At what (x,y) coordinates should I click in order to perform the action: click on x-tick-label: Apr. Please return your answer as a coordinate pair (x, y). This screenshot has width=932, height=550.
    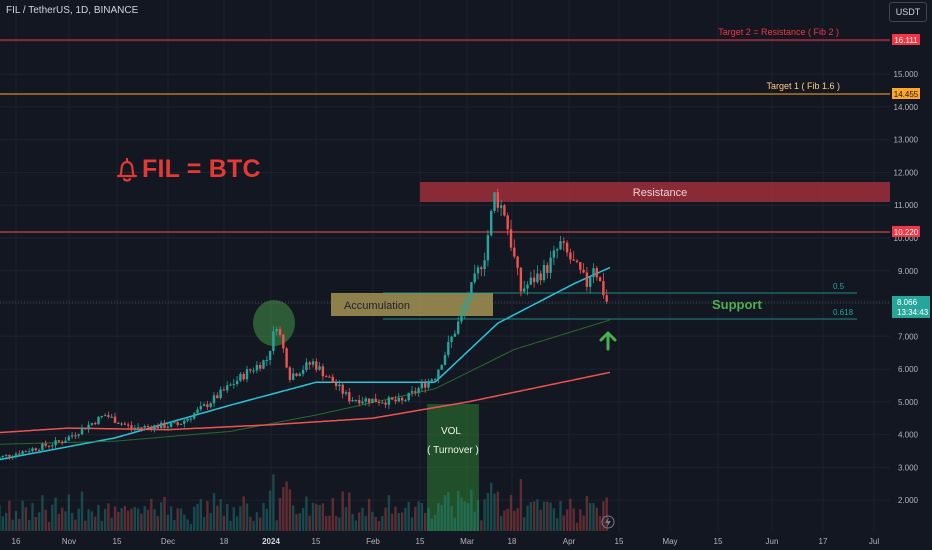
    Looking at the image, I should click on (569, 541).